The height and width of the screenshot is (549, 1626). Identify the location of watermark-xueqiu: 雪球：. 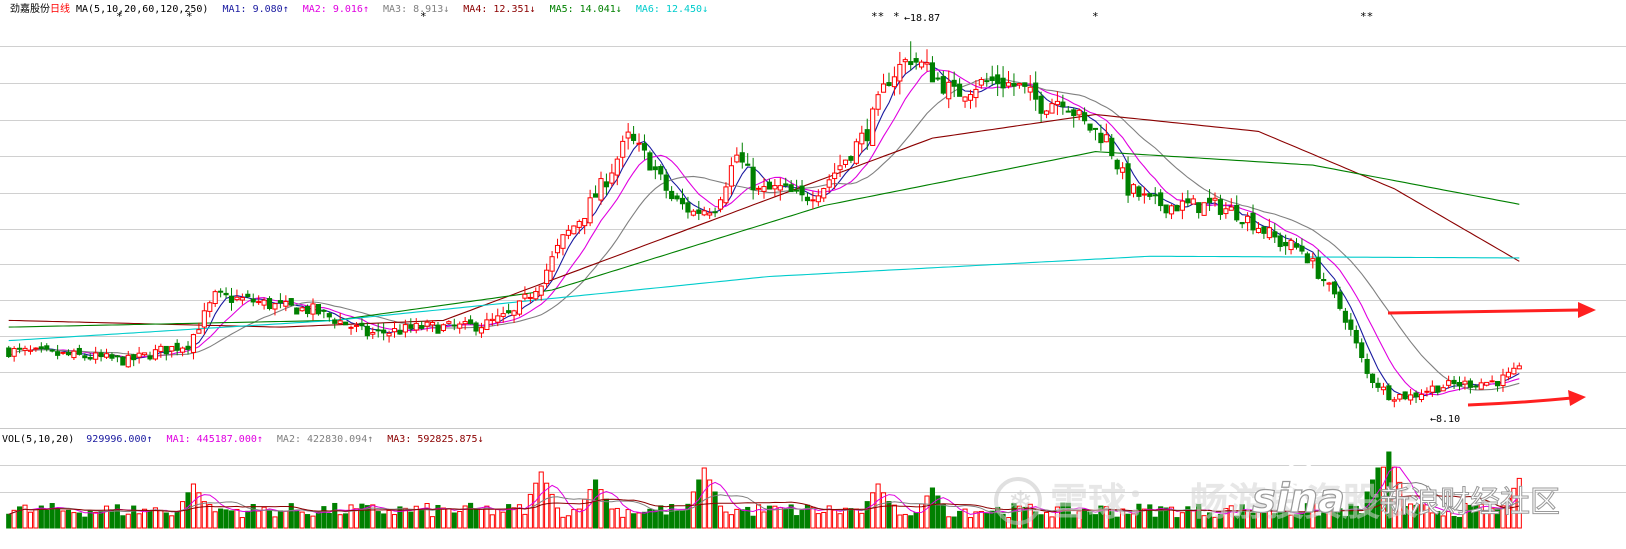
(1107, 502).